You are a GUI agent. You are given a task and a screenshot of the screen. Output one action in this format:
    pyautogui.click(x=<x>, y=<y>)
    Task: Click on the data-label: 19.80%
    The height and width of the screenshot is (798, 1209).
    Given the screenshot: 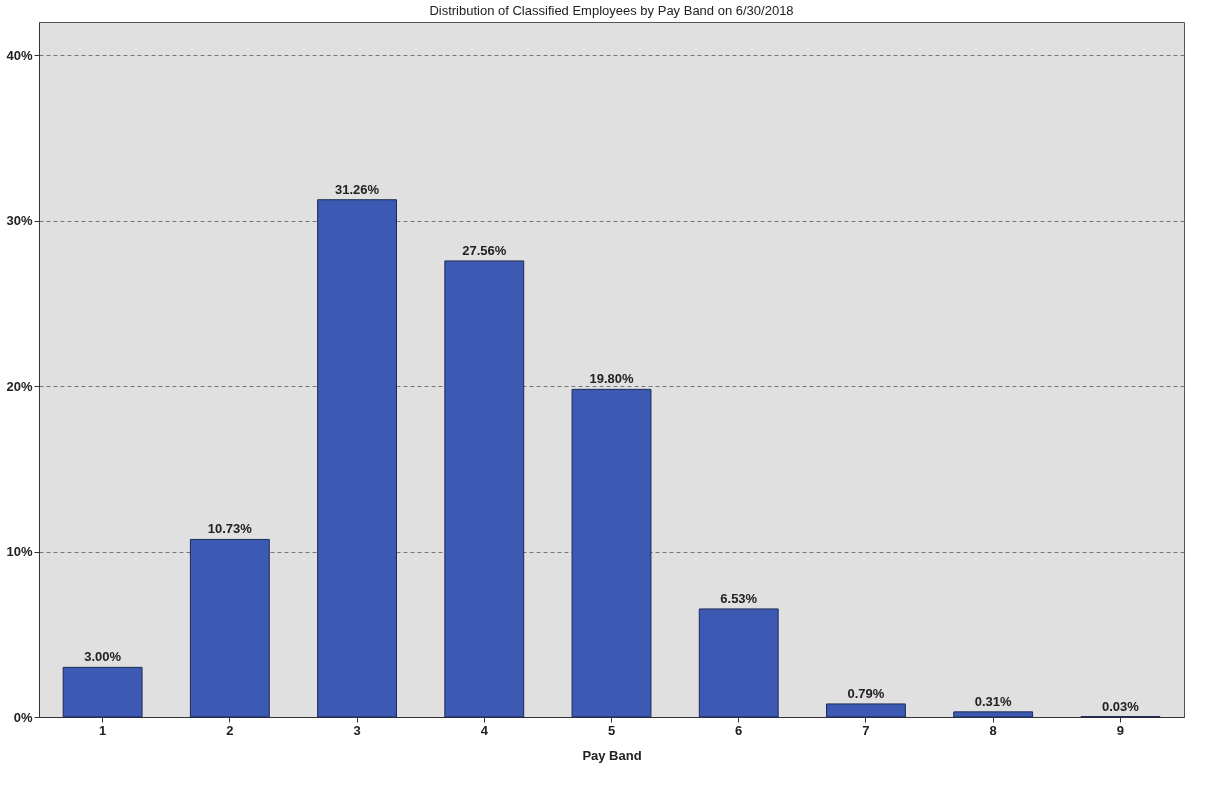 What is the action you would take?
    pyautogui.click(x=611, y=379)
    